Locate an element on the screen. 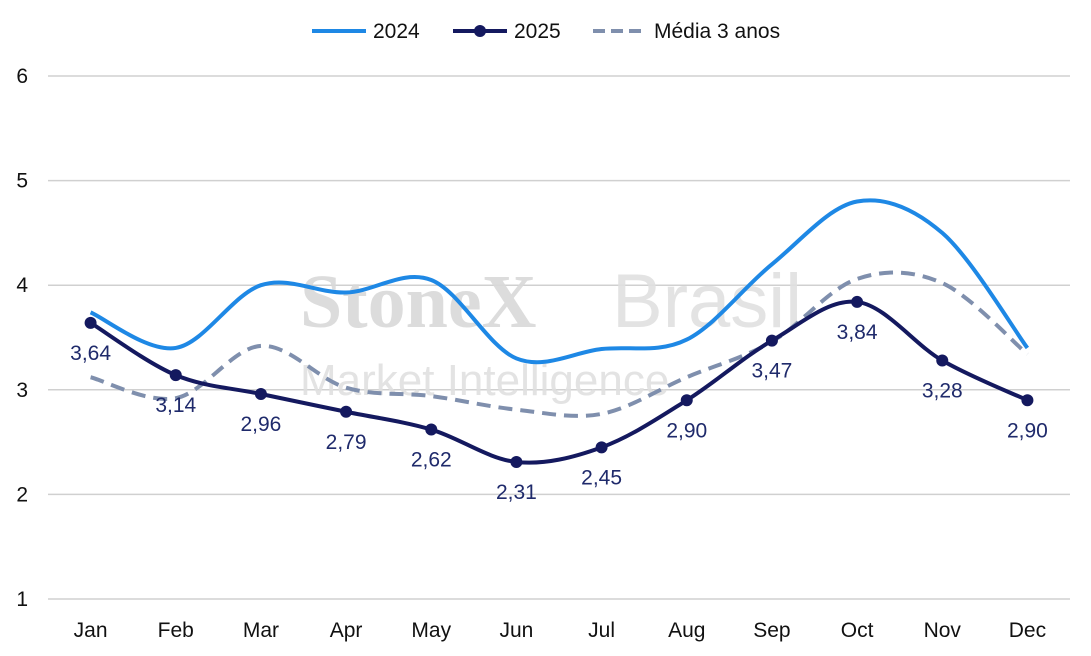  data-label: 3,14 is located at coordinates (175, 405).